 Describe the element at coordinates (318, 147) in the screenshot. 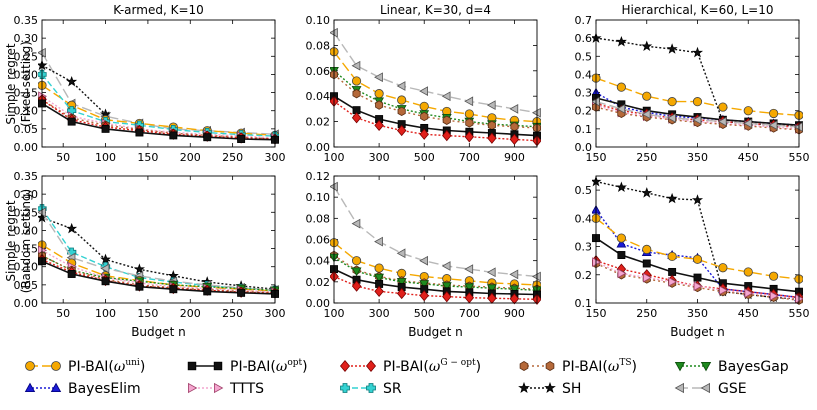

I see `y-tick-label: 0.00` at that location.